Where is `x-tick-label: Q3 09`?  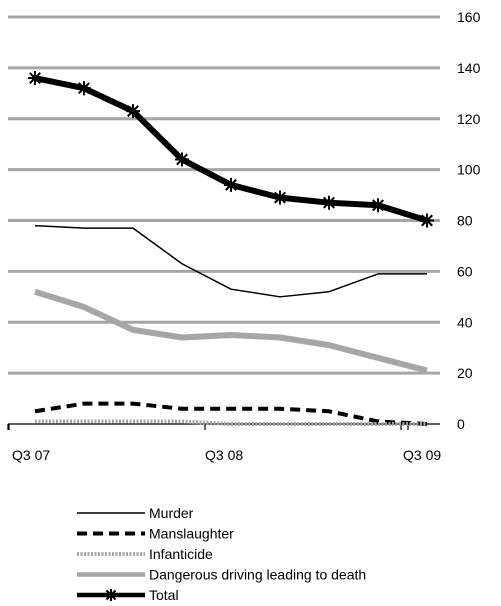 x-tick-label: Q3 09 is located at coordinates (422, 455).